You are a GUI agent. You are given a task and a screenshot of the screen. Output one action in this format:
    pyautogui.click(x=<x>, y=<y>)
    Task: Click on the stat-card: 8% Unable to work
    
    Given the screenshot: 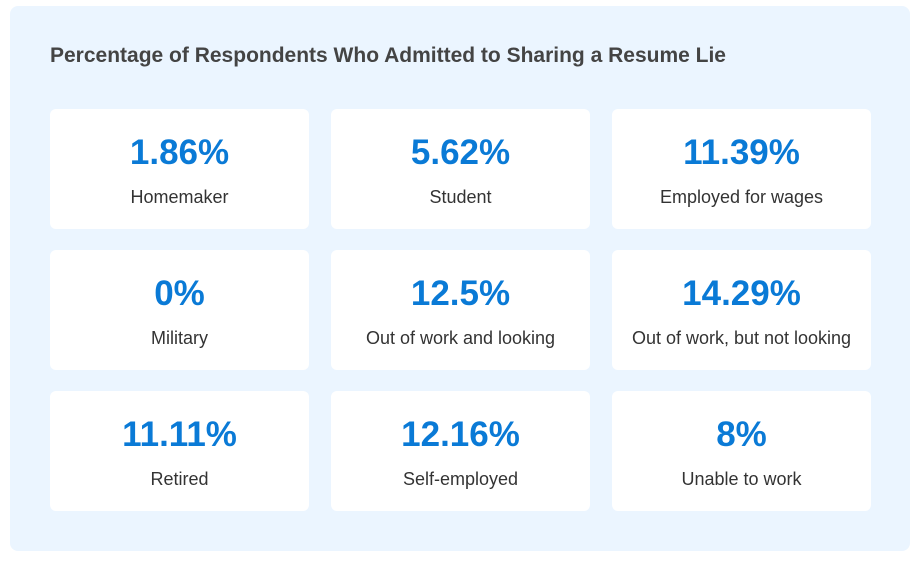 What is the action you would take?
    pyautogui.click(x=741, y=451)
    